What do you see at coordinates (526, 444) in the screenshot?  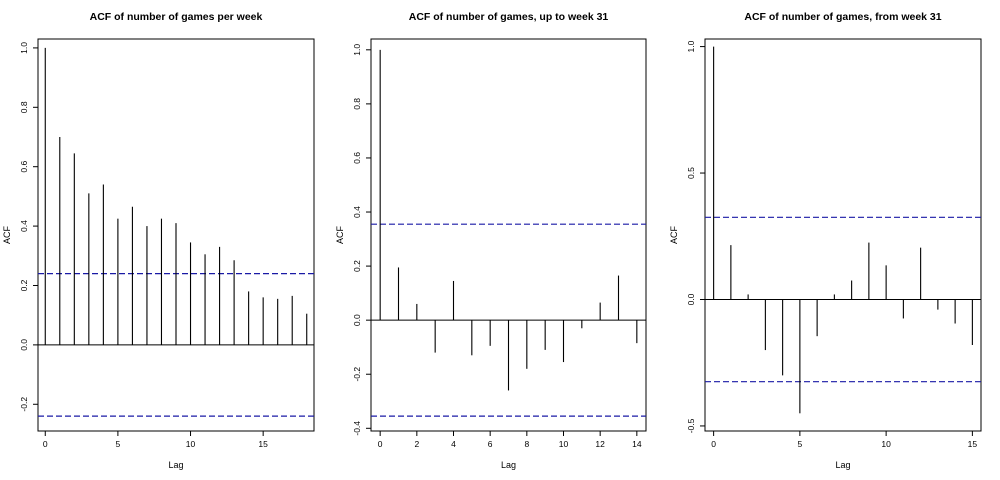 I see `x-tick-label: 8` at bounding box center [526, 444].